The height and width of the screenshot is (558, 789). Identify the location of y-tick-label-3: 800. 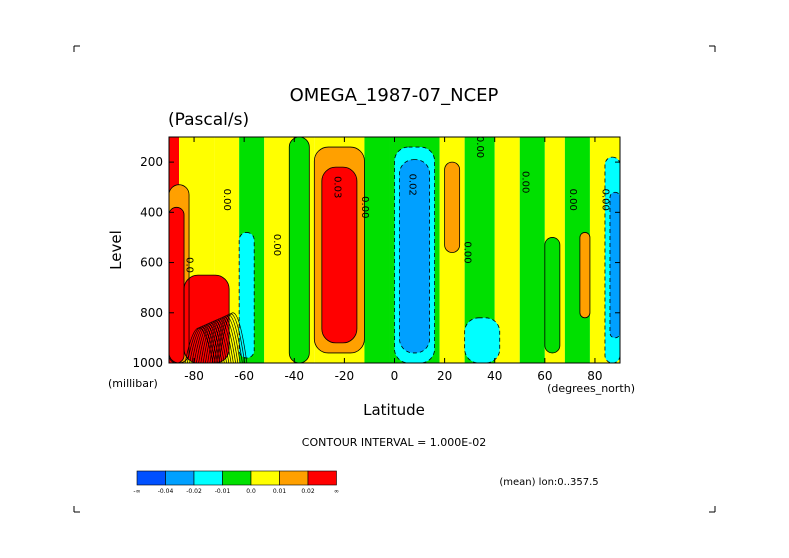
(151, 313).